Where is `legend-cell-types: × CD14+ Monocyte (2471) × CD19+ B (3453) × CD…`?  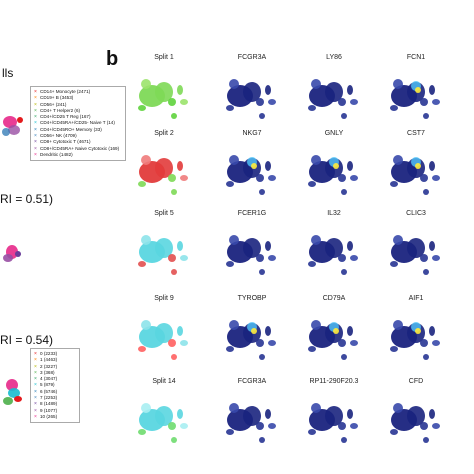 legend-cell-types: × CD14+ Monocyte (2471) × CD19+ B (3453) × CD… is located at coordinates (78, 124).